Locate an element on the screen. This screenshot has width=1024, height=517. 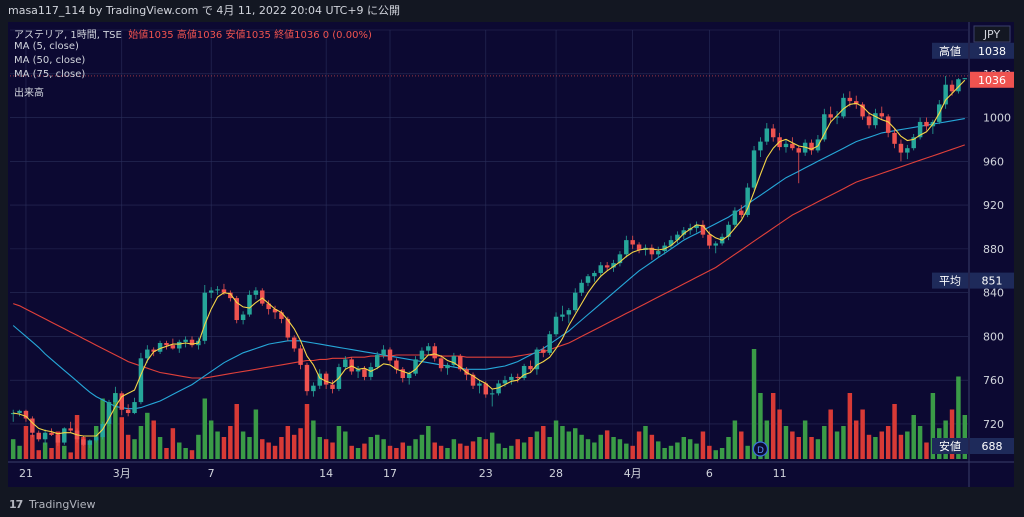
legend-ma75: MA (75, close) is located at coordinates (50, 74).